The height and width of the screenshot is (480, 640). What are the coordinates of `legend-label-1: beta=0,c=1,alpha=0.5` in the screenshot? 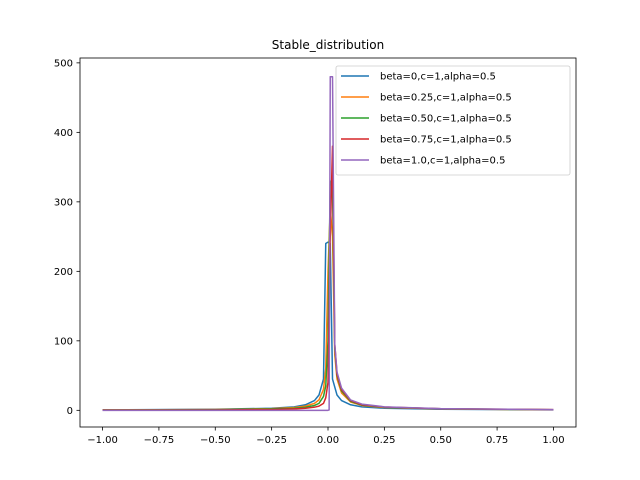 It's located at (438, 77).